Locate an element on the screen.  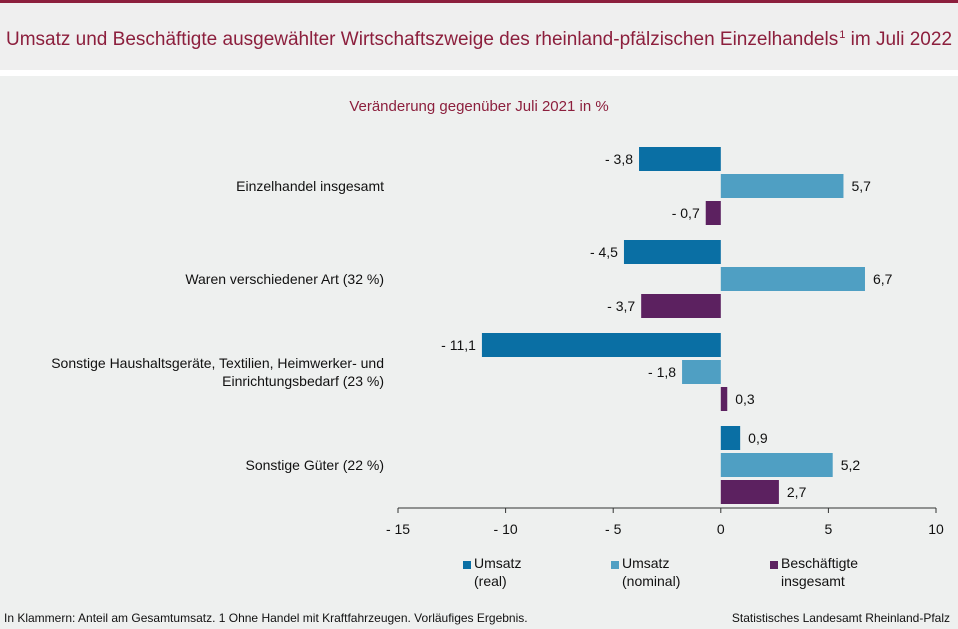
data-label: - 11,1 is located at coordinates (458, 345).